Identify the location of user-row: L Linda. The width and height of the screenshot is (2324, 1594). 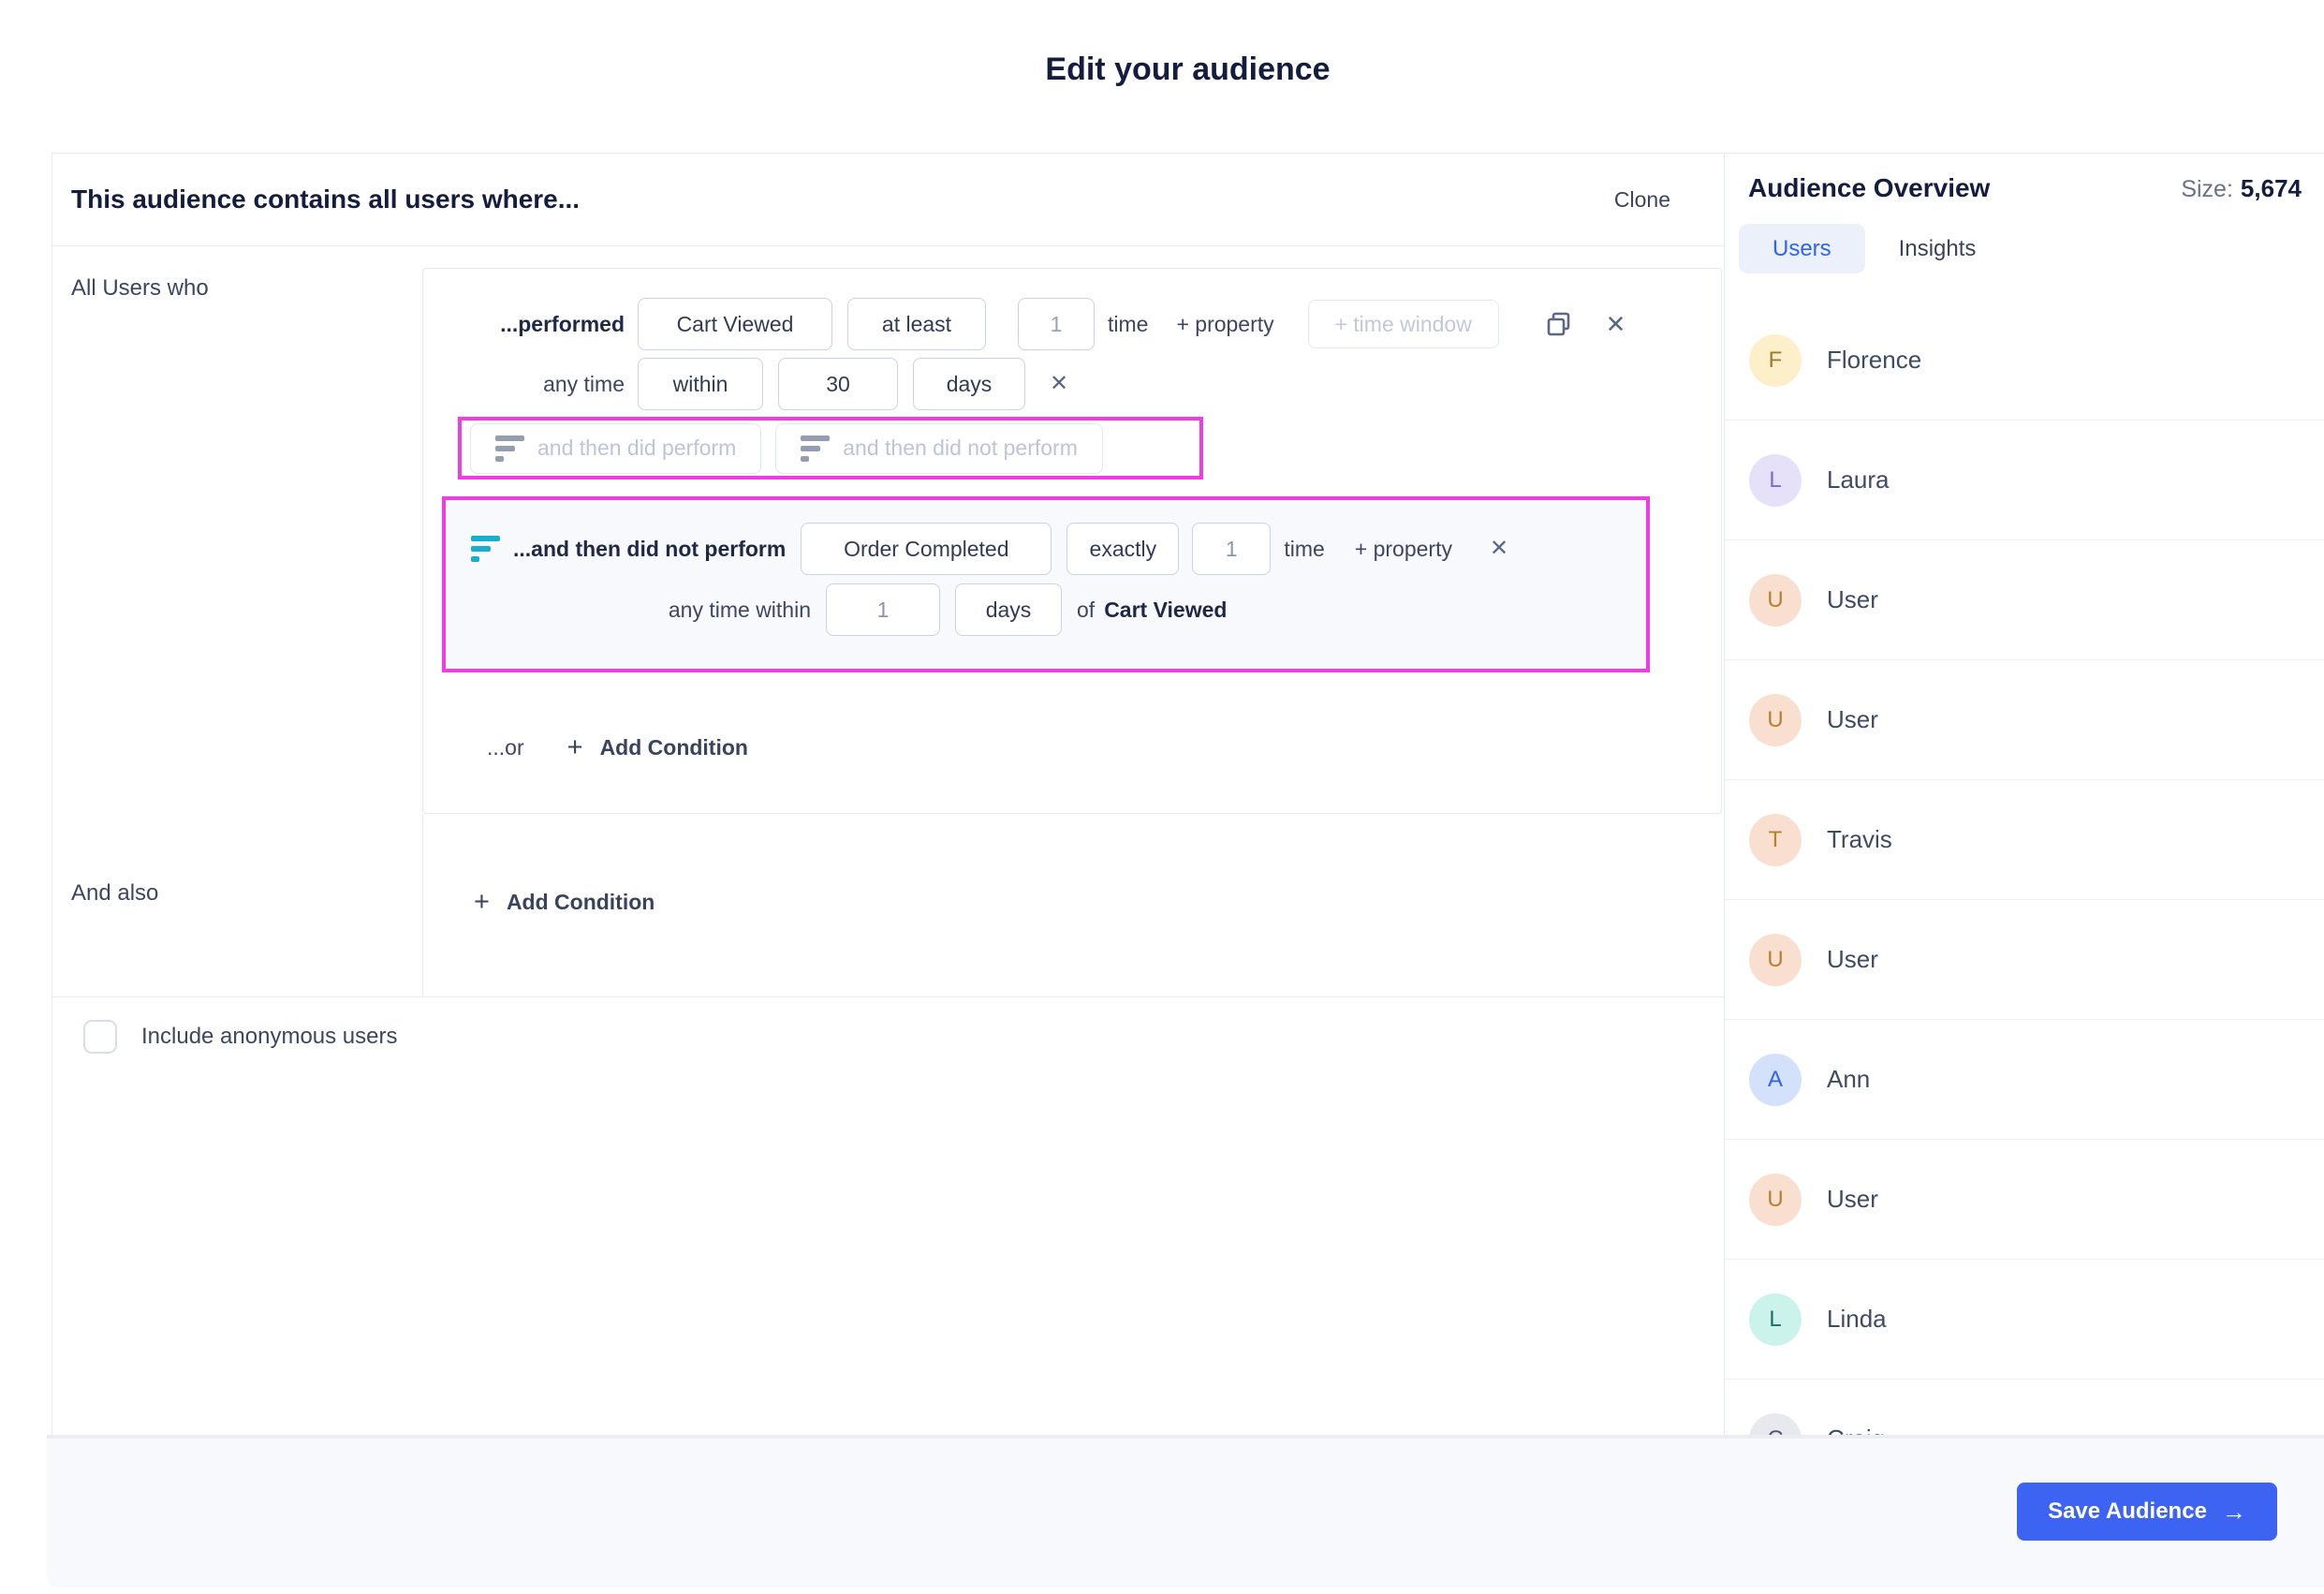
(2025, 1320).